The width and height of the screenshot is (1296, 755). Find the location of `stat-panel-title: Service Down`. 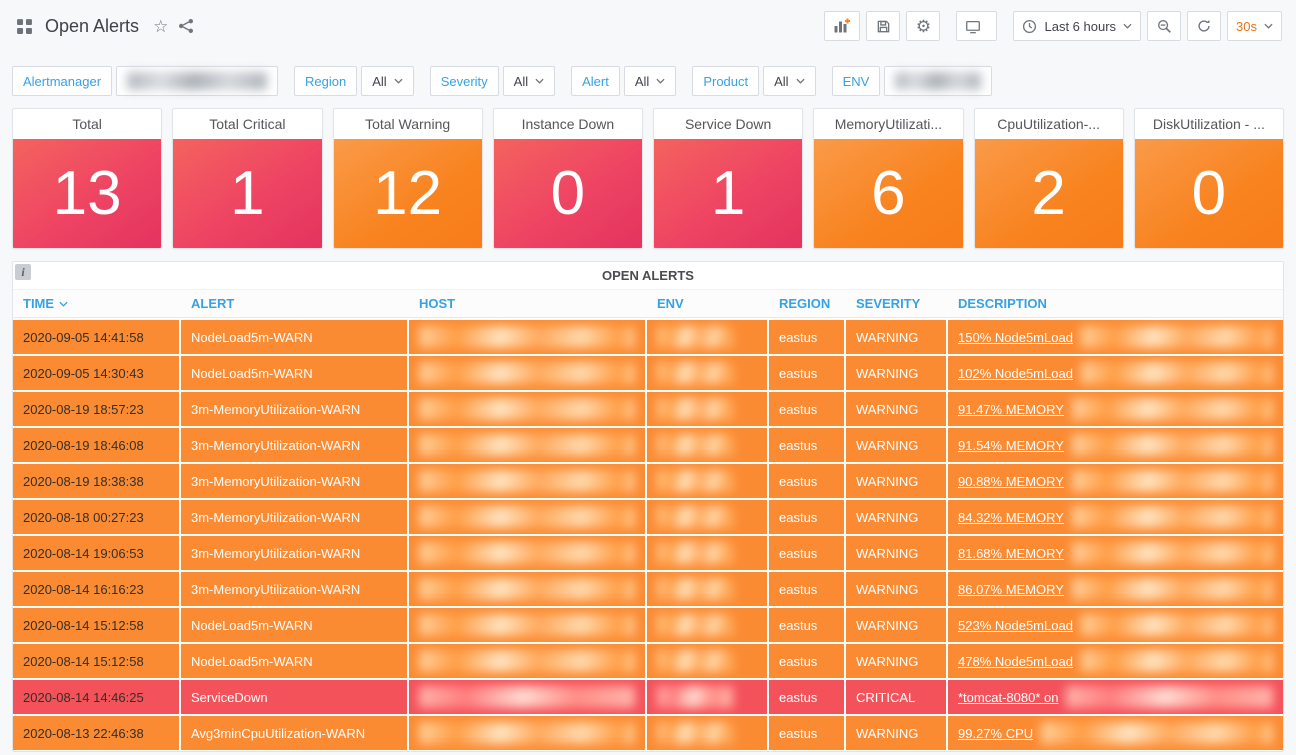

stat-panel-title: Service Down is located at coordinates (728, 124).